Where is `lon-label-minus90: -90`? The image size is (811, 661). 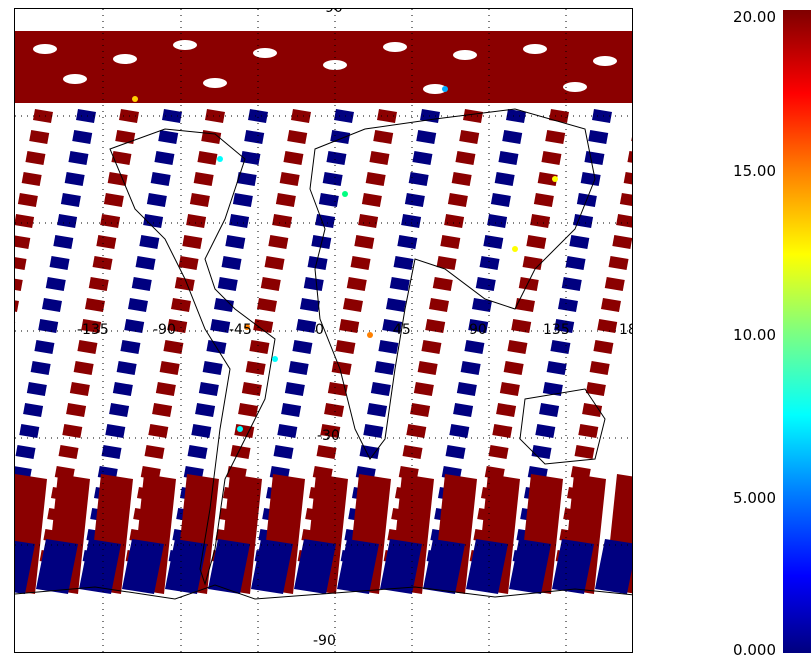 lon-label-minus90: -90 is located at coordinates (164, 330).